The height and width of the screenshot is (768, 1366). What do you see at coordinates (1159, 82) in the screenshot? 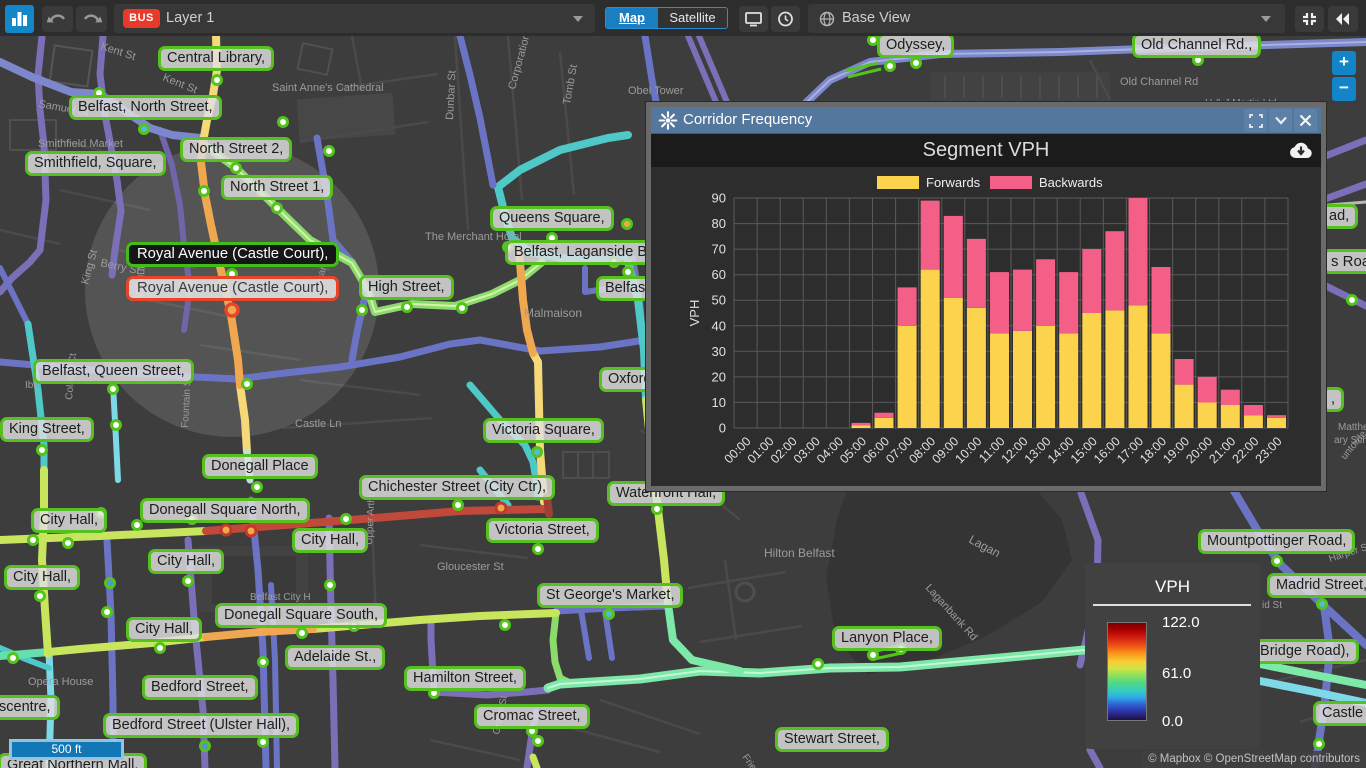
I see `svg-text: Old Channel Rd` at bounding box center [1159, 82].